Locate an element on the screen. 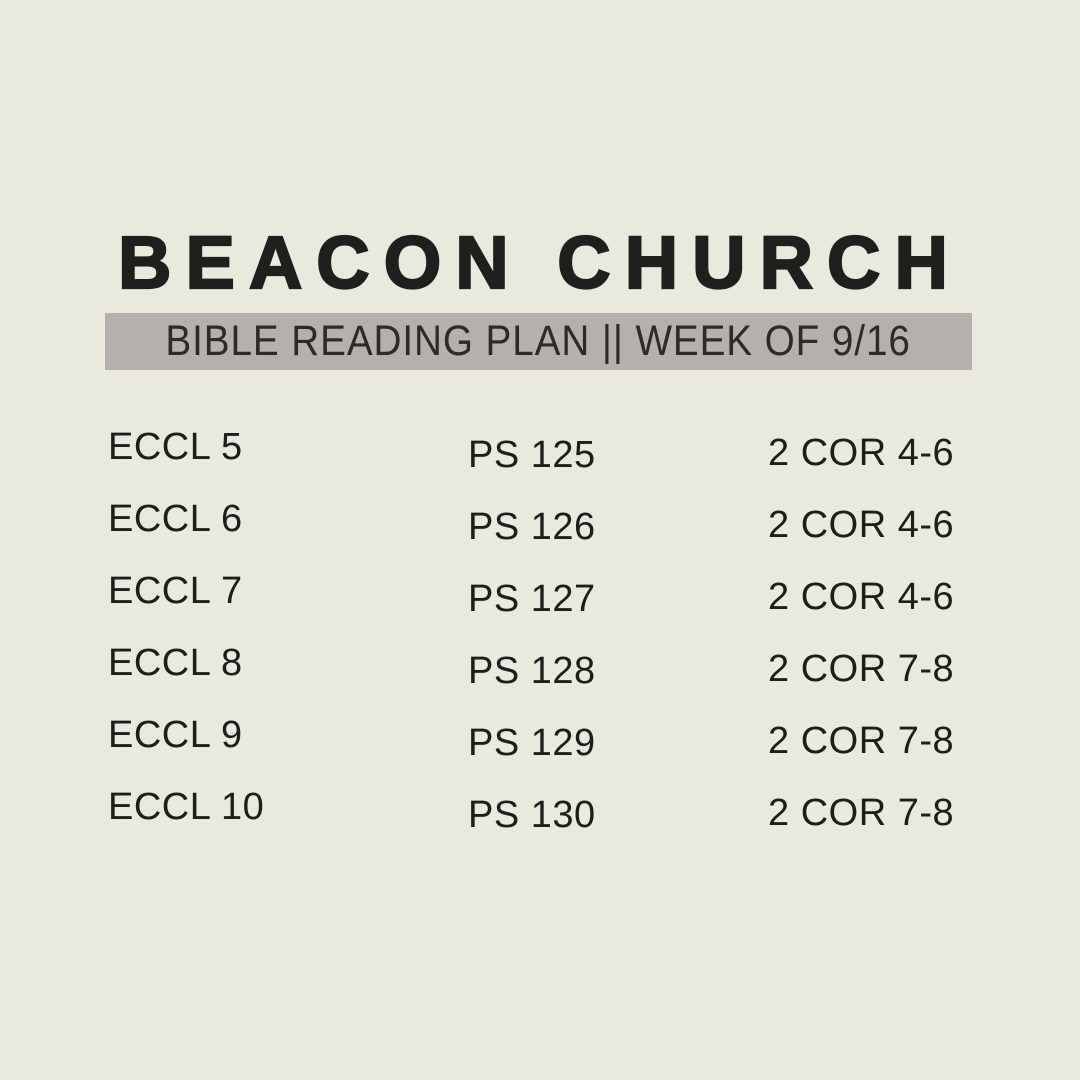 Image resolution: width=1080 pixels, height=1080 pixels. reading-entry: ECCL 9 is located at coordinates (175, 735).